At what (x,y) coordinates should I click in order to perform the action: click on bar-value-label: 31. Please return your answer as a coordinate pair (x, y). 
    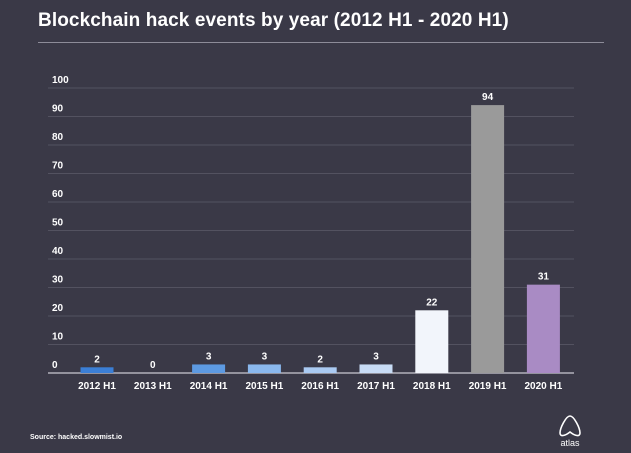
    Looking at the image, I should click on (544, 277).